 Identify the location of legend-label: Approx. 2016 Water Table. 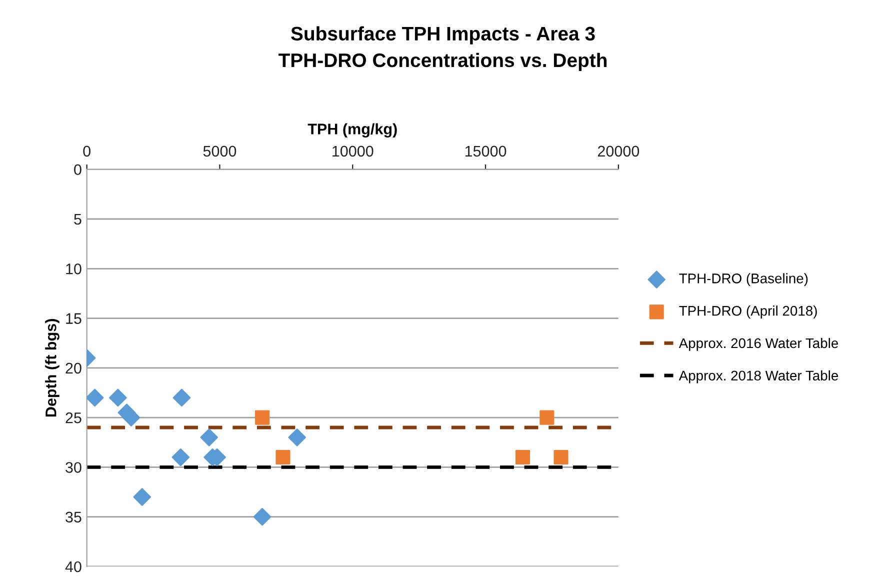
(758, 344).